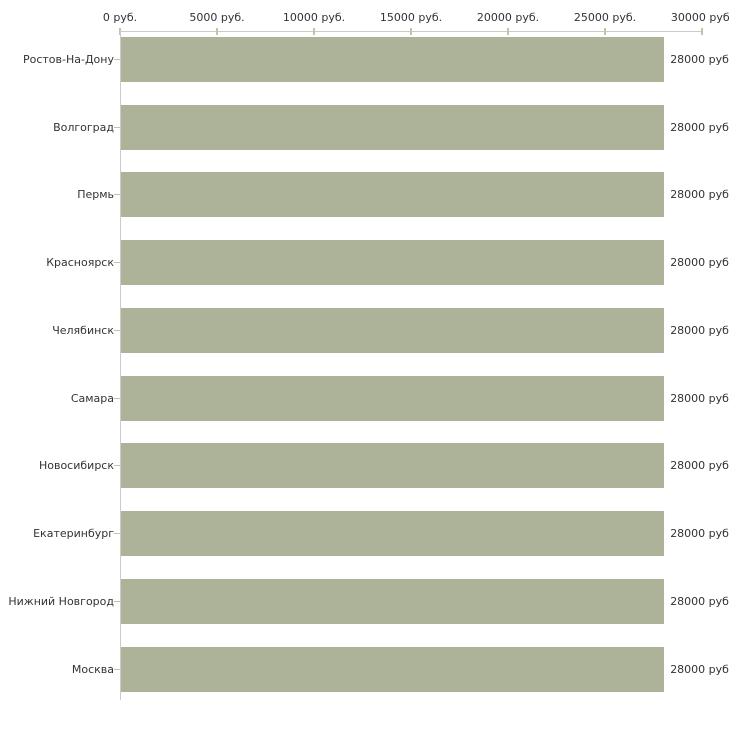  Describe the element at coordinates (73, 534) in the screenshot. I see `category-label: Екатеринбург` at that location.